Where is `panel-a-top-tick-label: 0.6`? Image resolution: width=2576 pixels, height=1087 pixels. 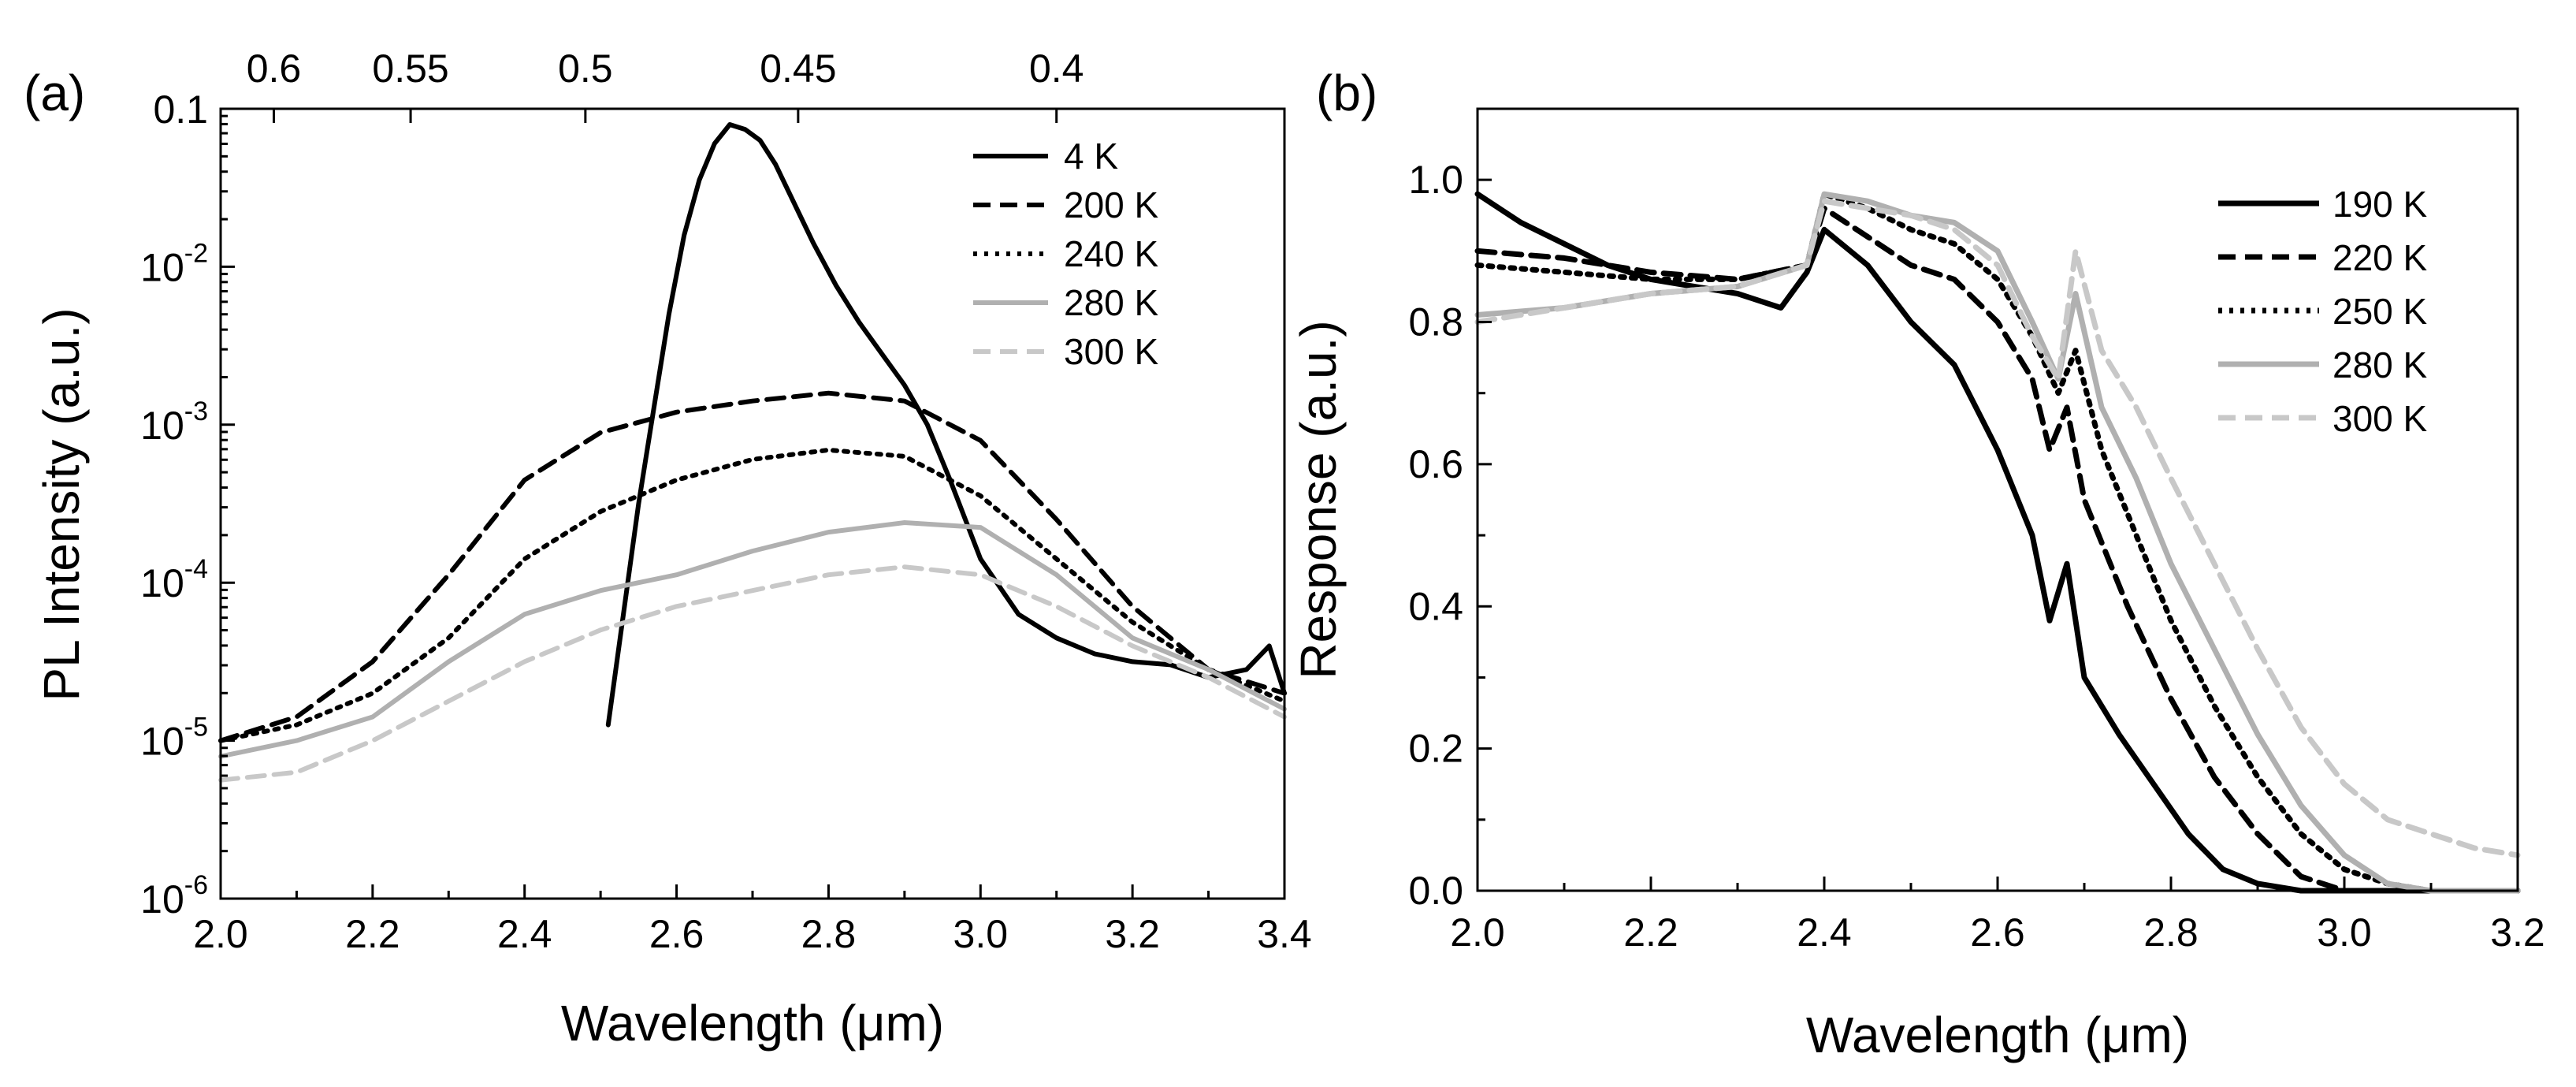 panel-a-top-tick-label: 0.6 is located at coordinates (274, 69).